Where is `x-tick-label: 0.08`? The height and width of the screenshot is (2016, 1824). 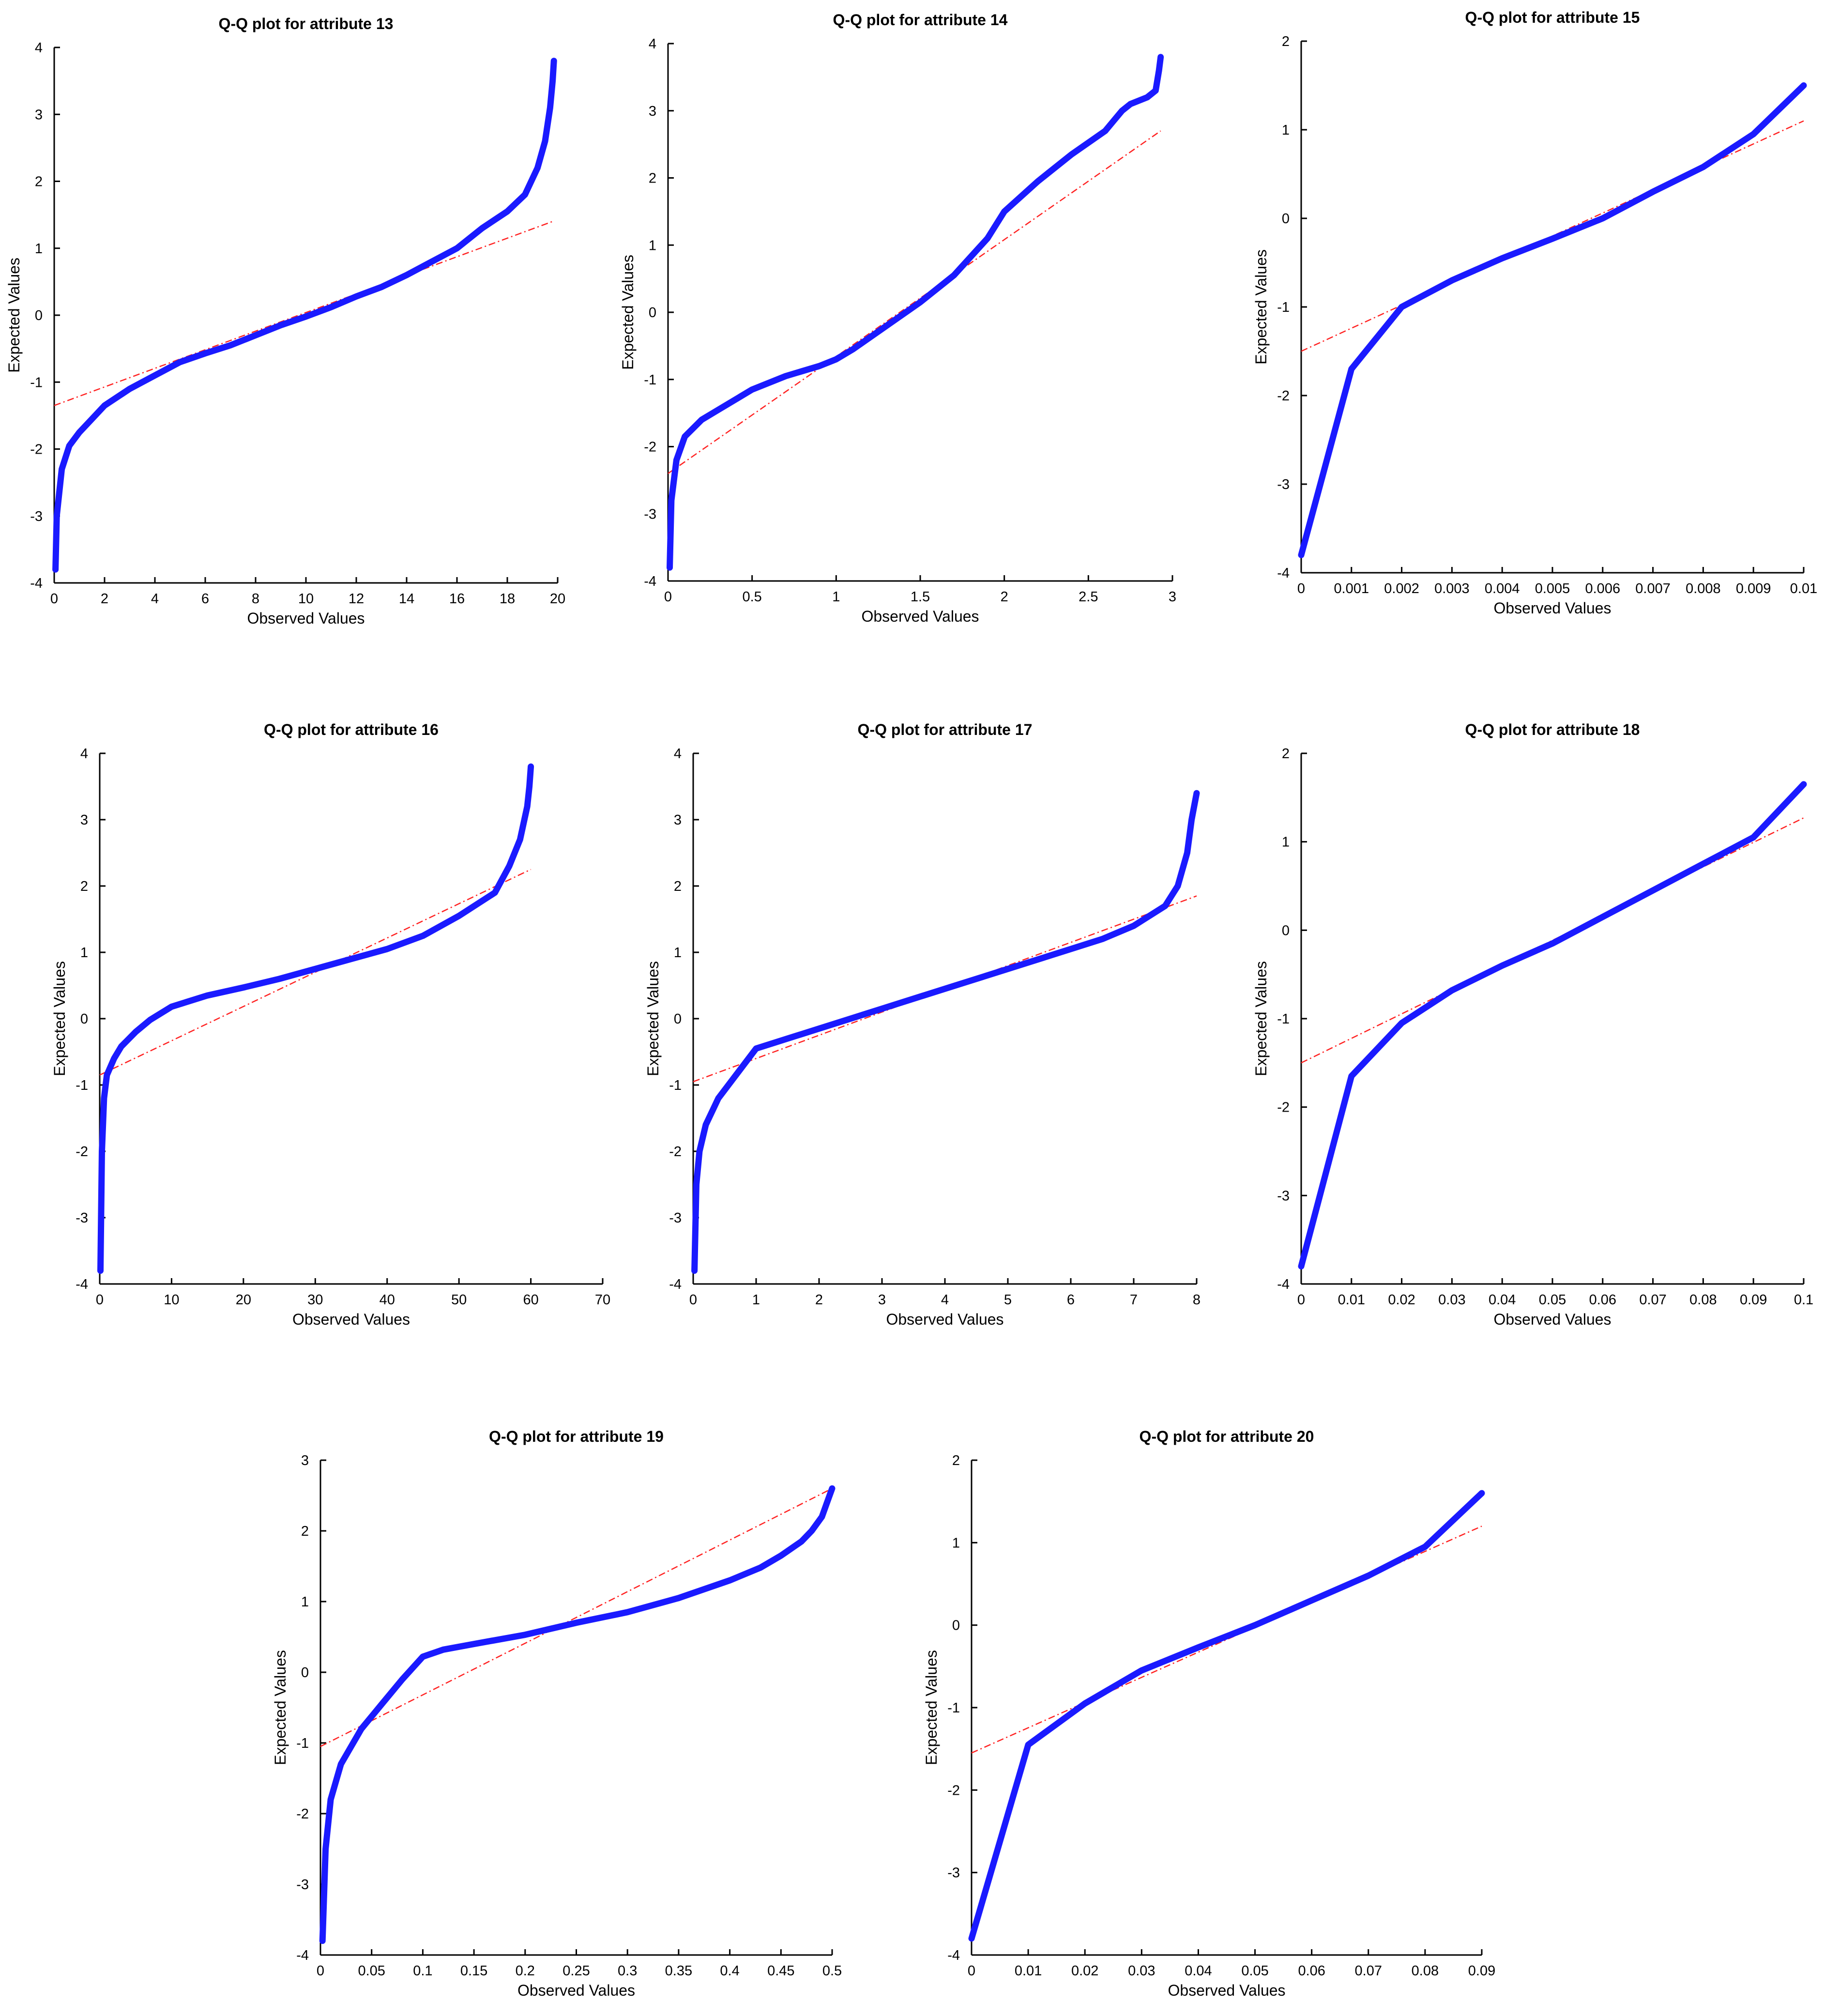
x-tick-label: 0.08 is located at coordinates (1425, 1971).